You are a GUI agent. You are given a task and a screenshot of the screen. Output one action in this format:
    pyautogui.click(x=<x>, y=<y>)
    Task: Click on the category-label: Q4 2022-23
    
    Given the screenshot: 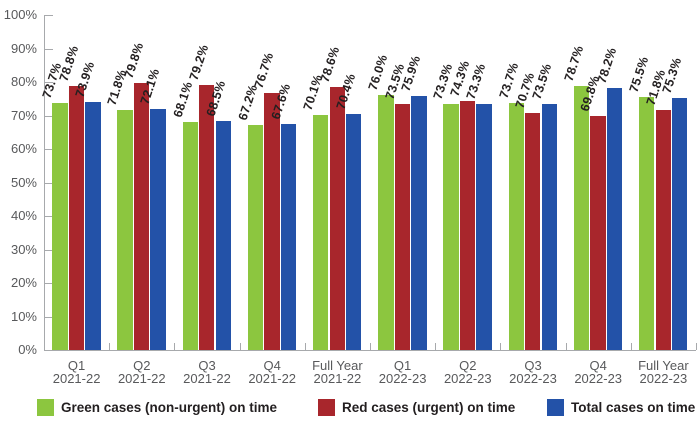 What is the action you would take?
    pyautogui.click(x=598, y=372)
    